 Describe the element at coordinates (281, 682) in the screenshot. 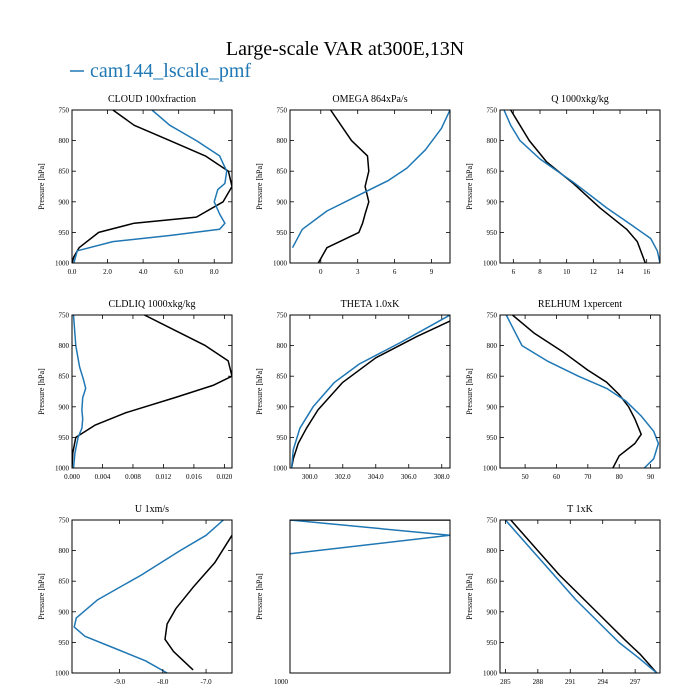

I see `overflow-tick-label: 1000` at that location.